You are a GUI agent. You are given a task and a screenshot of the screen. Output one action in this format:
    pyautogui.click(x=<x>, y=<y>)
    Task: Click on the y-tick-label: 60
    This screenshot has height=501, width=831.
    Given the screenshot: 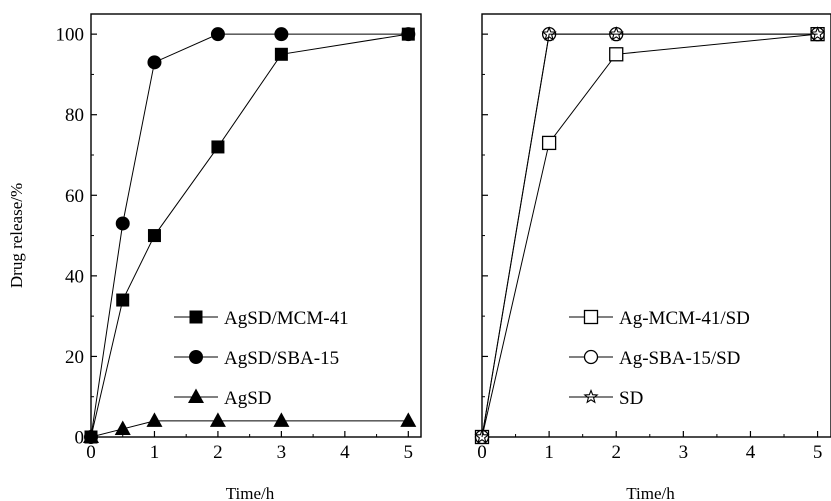 What is the action you would take?
    pyautogui.click(x=74, y=196)
    